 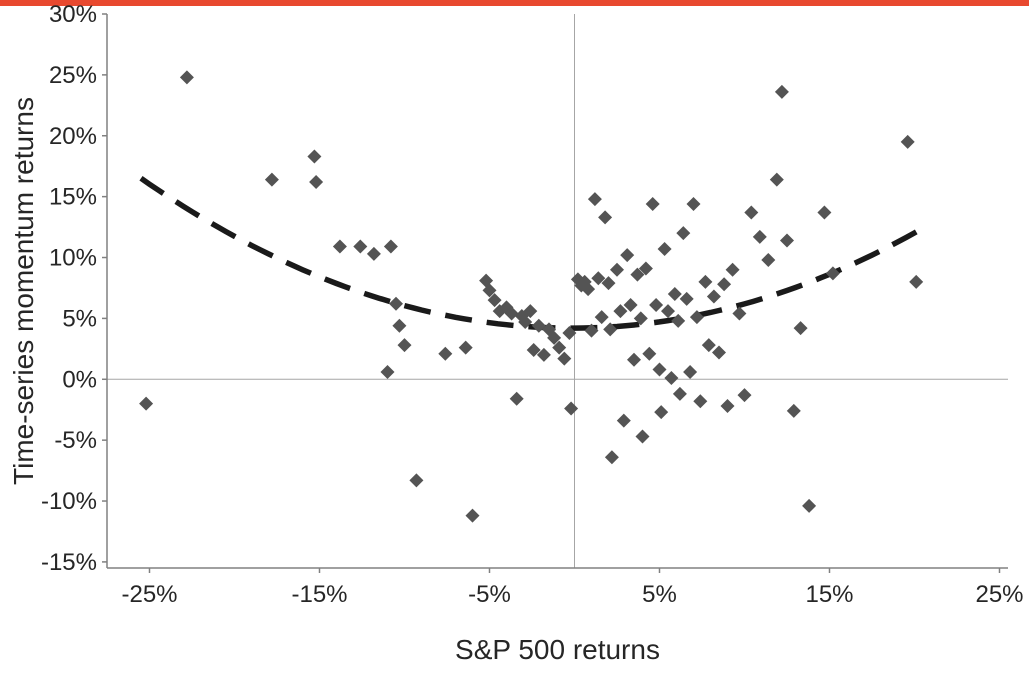 What do you see at coordinates (514, 3) in the screenshot?
I see `top-accent-bar` at bounding box center [514, 3].